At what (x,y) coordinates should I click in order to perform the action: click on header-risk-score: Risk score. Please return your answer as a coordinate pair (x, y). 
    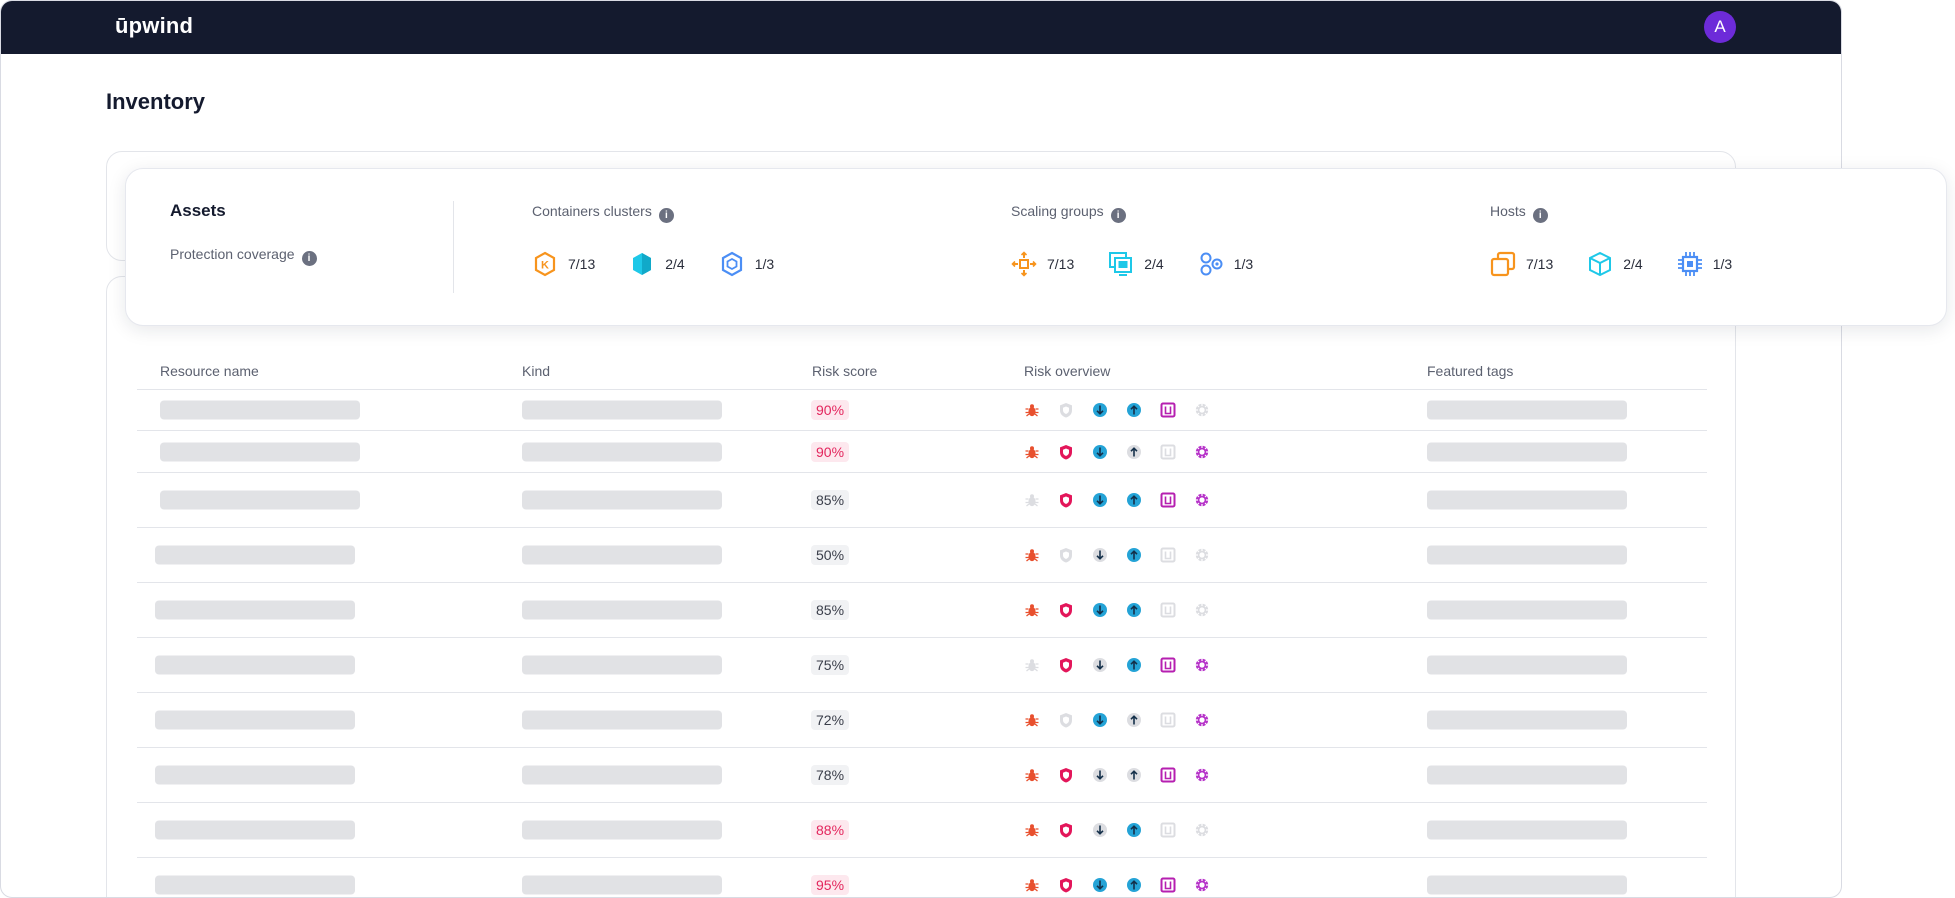
    Looking at the image, I should click on (845, 371).